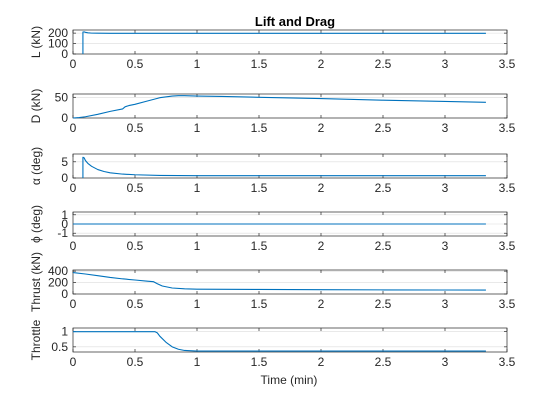 The width and height of the screenshot is (560, 420). I want to click on subplot-3: 050 0.5 1 1.5 2 2.5 3 3.5α (deg), so click(272, 171).